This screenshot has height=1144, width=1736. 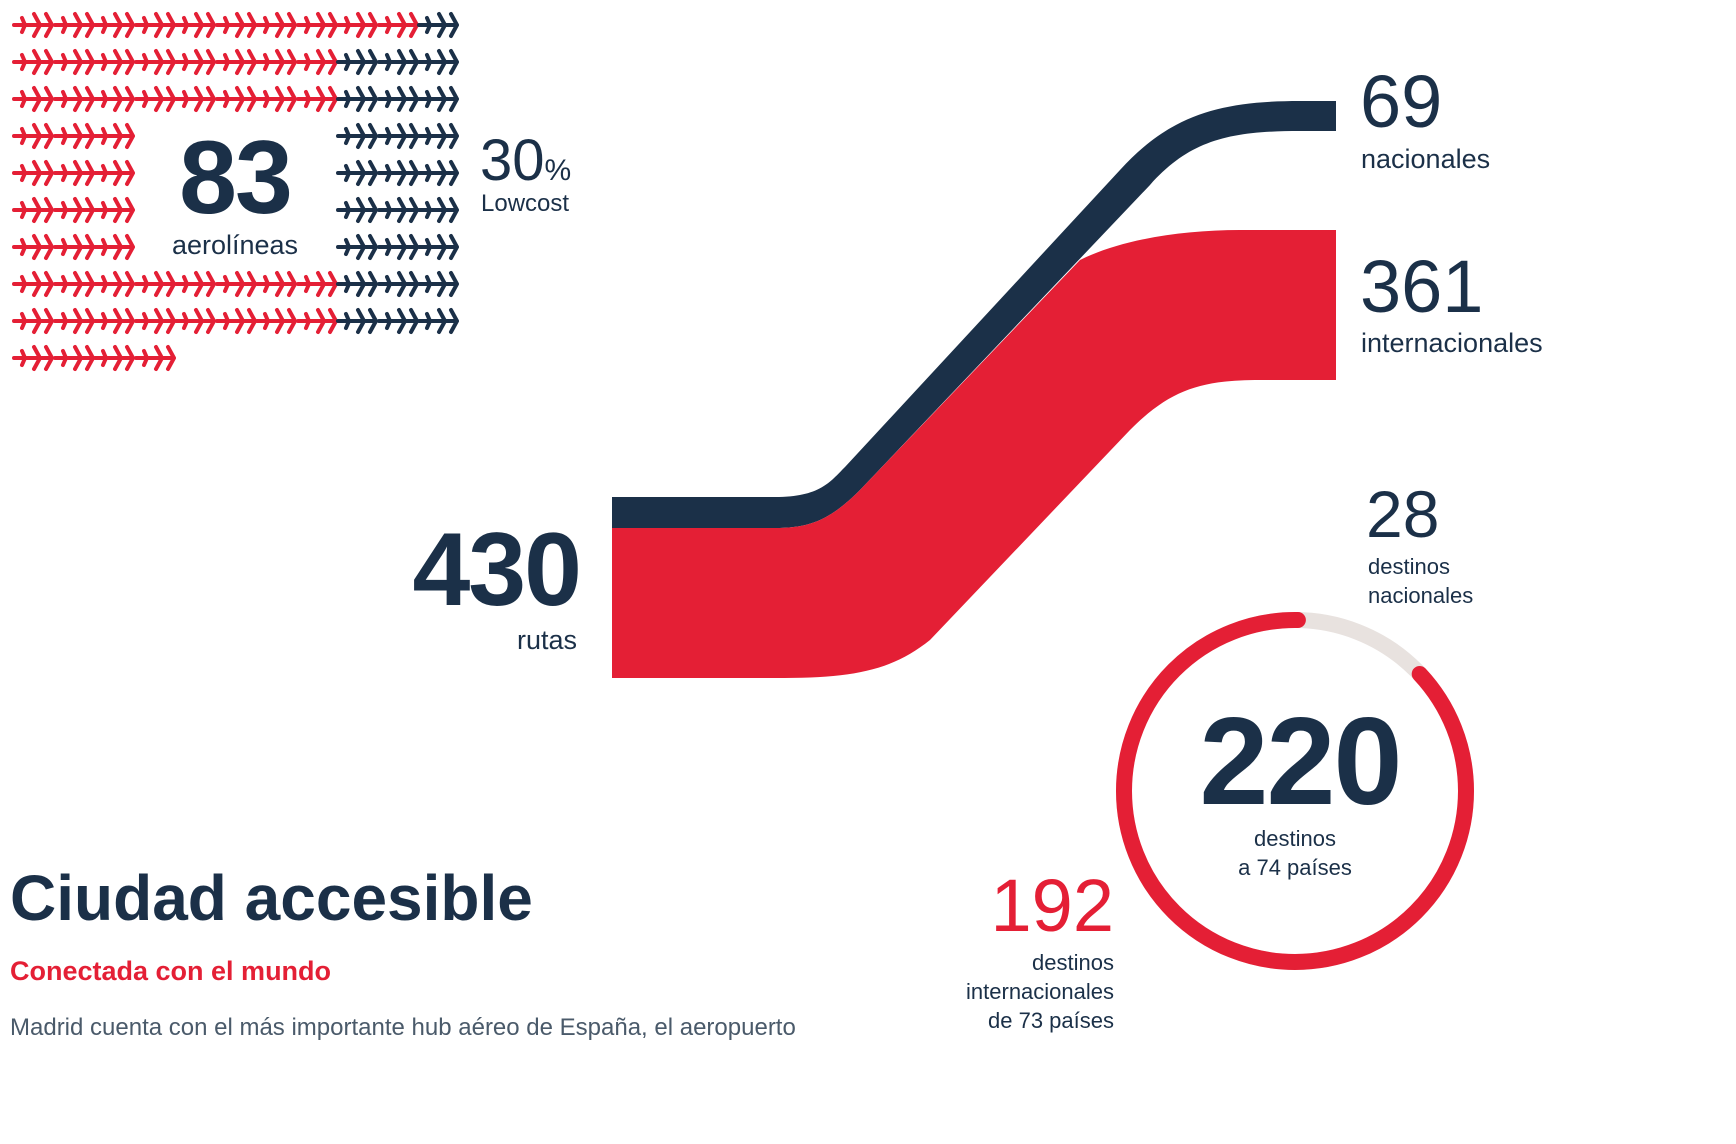 I want to click on destinations-domestic-label-2: nacionales, so click(x=1421, y=595).